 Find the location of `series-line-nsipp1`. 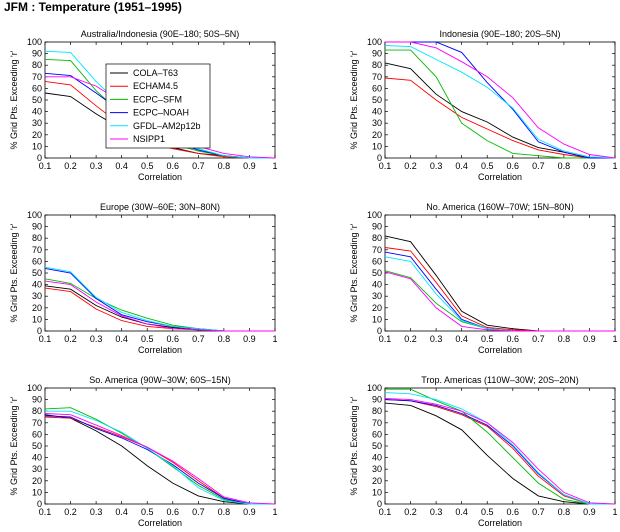

series-line-nsipp1 is located at coordinates (500, 451).